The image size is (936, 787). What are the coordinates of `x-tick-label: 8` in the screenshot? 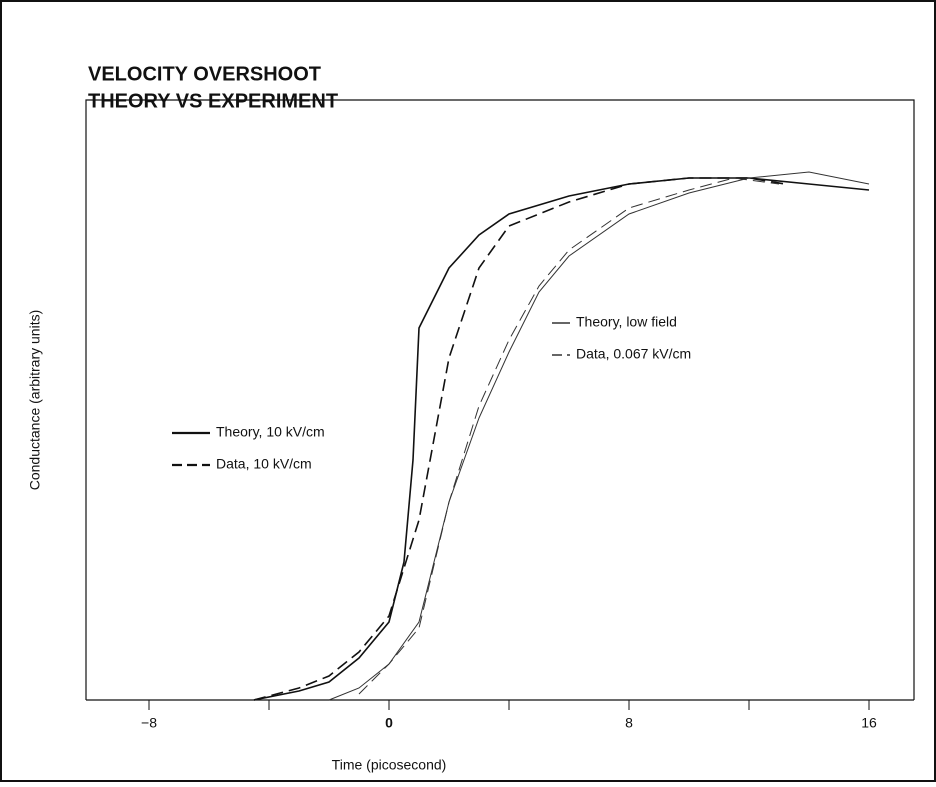 It's located at (629, 723).